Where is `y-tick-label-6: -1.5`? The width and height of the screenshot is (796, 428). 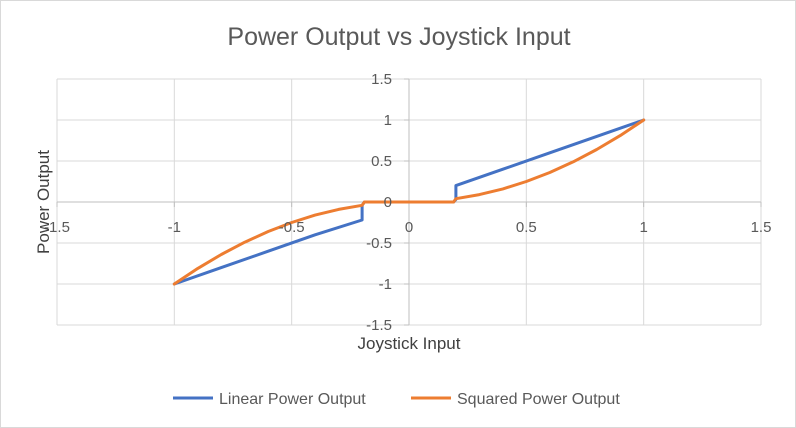 y-tick-label-6: -1.5 is located at coordinates (379, 325).